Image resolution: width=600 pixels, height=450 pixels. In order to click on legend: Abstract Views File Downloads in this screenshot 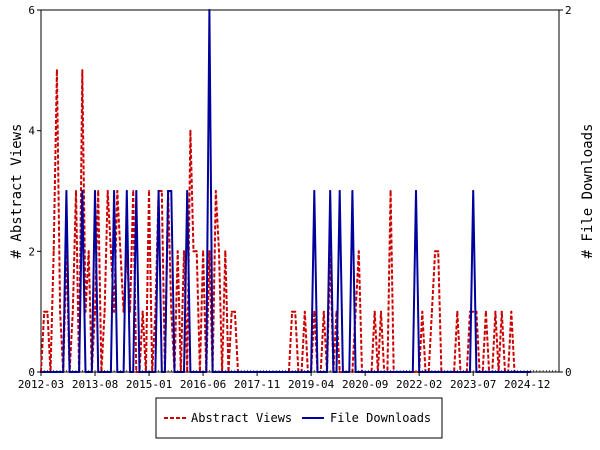, I will do `click(299, 418)`.